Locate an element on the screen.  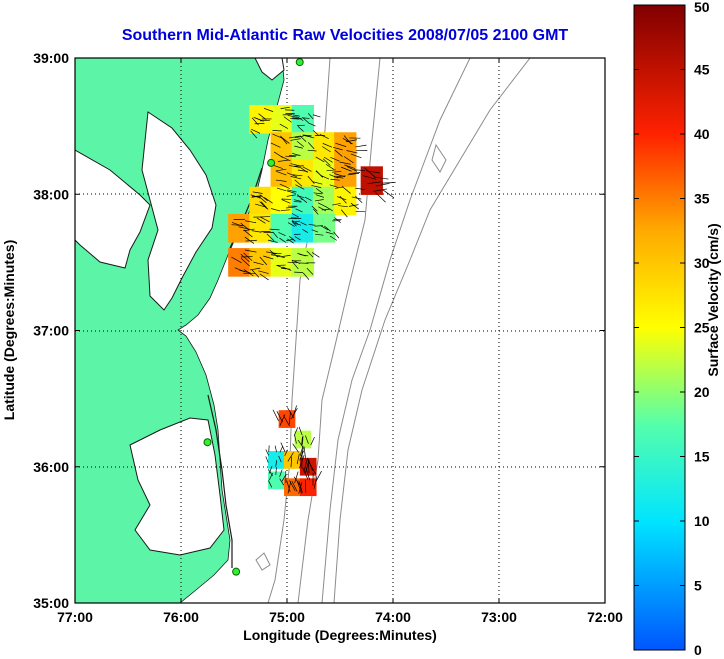
y-tick-label: 39:00 is located at coordinates (51, 58).